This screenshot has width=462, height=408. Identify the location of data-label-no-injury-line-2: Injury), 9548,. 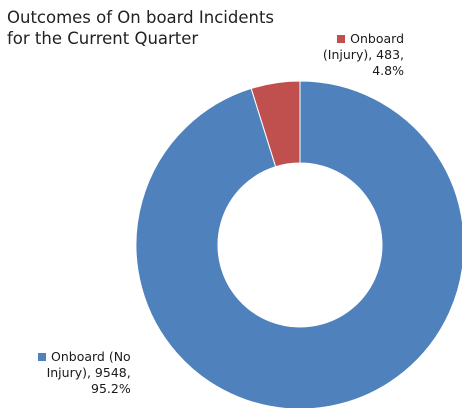
(88, 372).